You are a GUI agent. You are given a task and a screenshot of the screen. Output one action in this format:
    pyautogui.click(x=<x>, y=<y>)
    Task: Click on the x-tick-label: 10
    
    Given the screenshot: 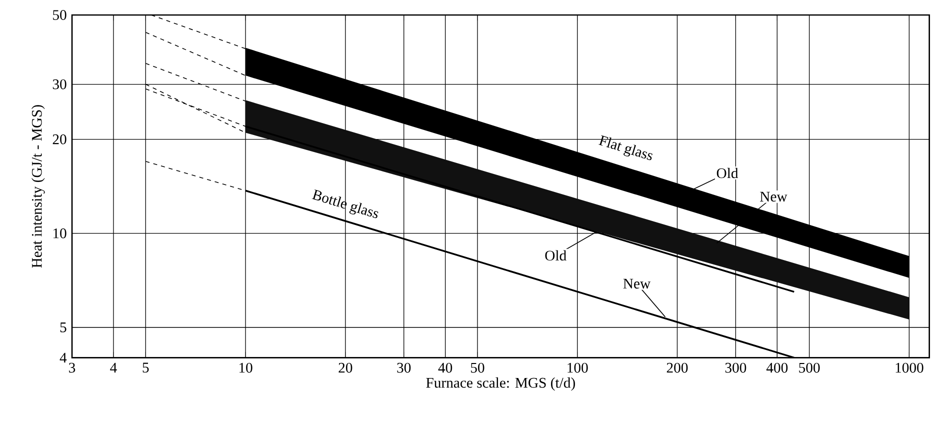 What is the action you would take?
    pyautogui.click(x=245, y=367)
    